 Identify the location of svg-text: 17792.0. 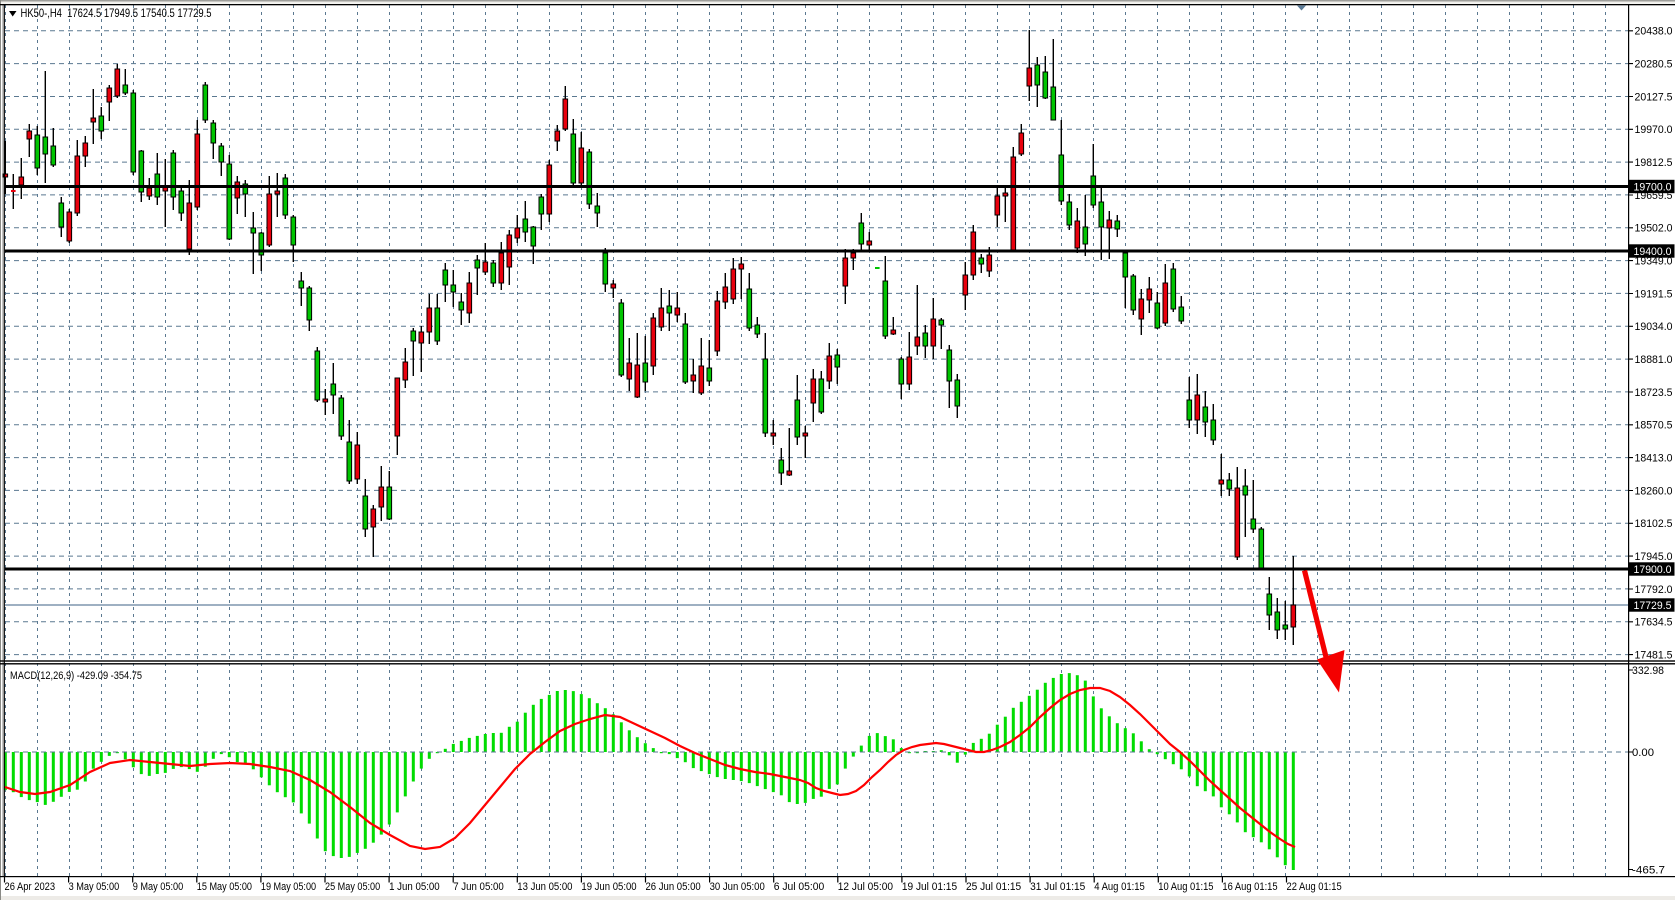
(1654, 590).